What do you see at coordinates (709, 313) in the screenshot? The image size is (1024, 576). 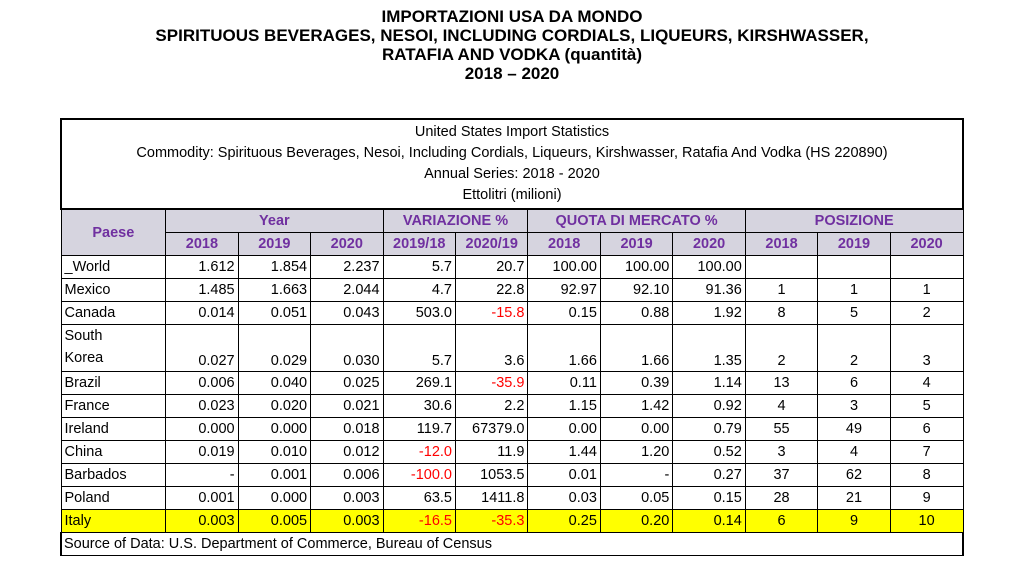 I see `cell-q2020: 1.92` at bounding box center [709, 313].